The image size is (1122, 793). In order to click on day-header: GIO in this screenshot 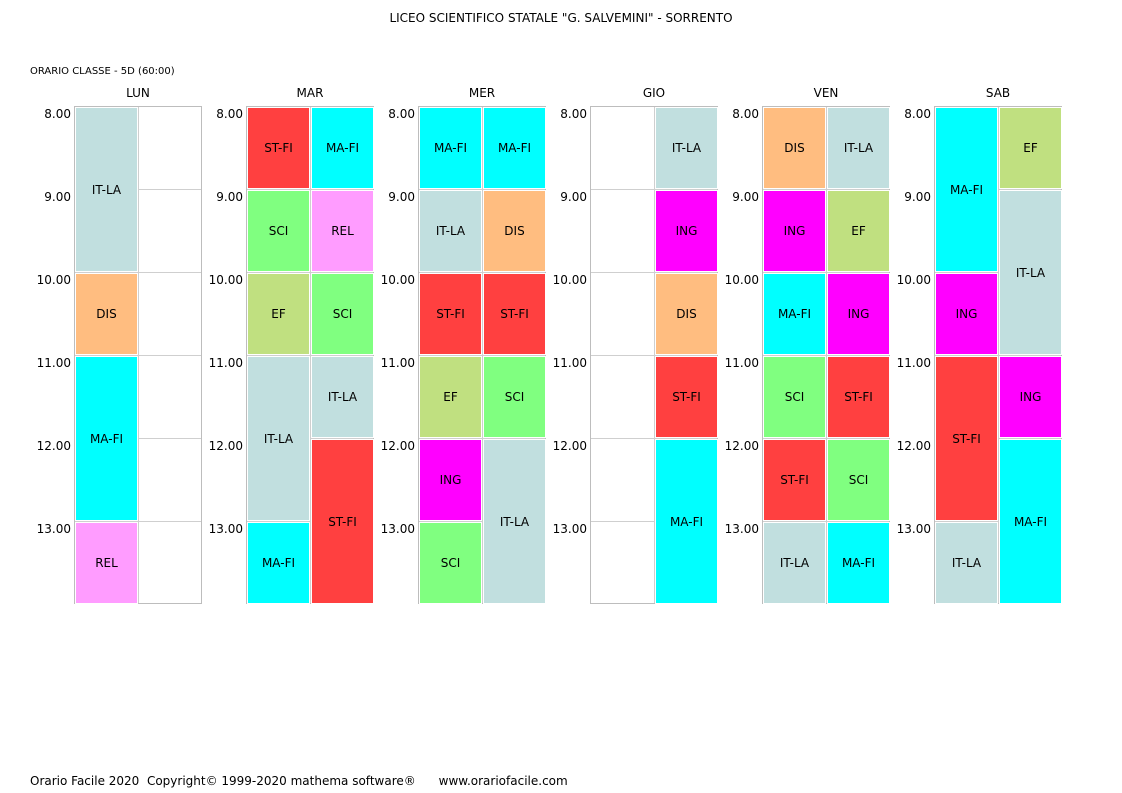, I will do `click(654, 93)`.